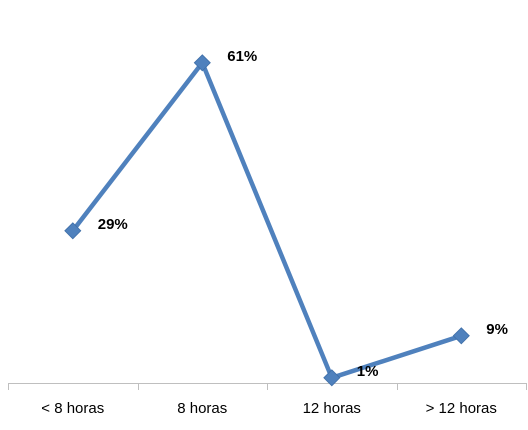 Image resolution: width=528 pixels, height=430 pixels. What do you see at coordinates (368, 371) in the screenshot?
I see `data-label: 1%` at bounding box center [368, 371].